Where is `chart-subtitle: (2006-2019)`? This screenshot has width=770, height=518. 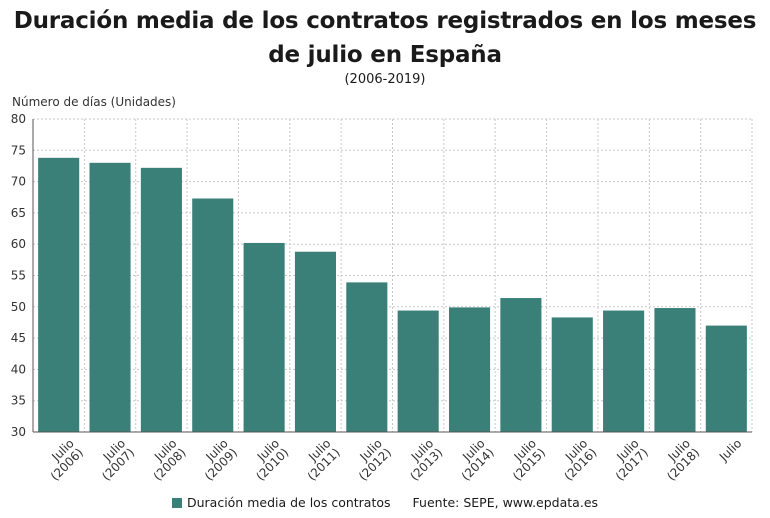 chart-subtitle: (2006-2019) is located at coordinates (385, 79).